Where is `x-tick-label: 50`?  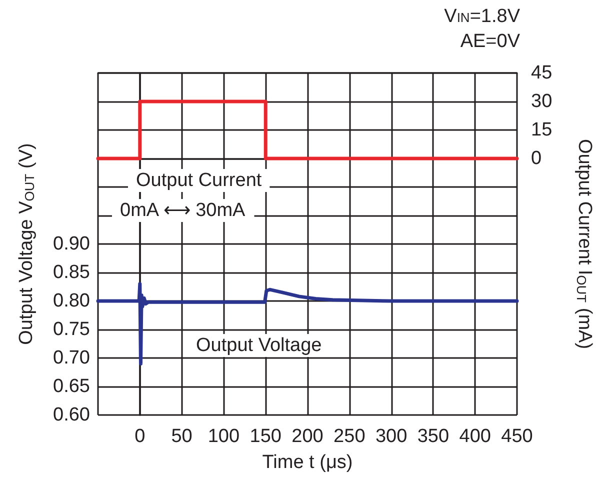 x-tick-label: 50 is located at coordinates (181, 436).